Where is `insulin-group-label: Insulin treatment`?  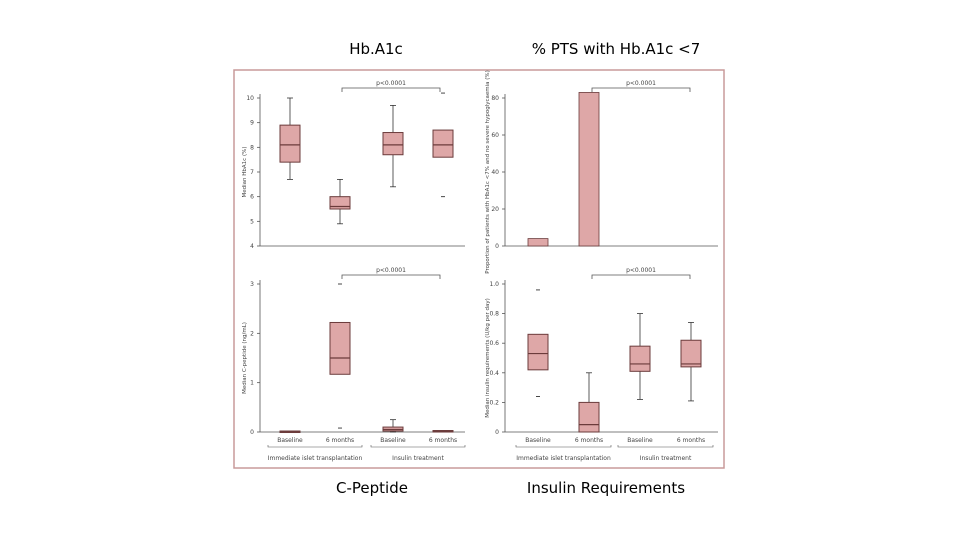 insulin-group-label: Insulin treatment is located at coordinates (666, 458).